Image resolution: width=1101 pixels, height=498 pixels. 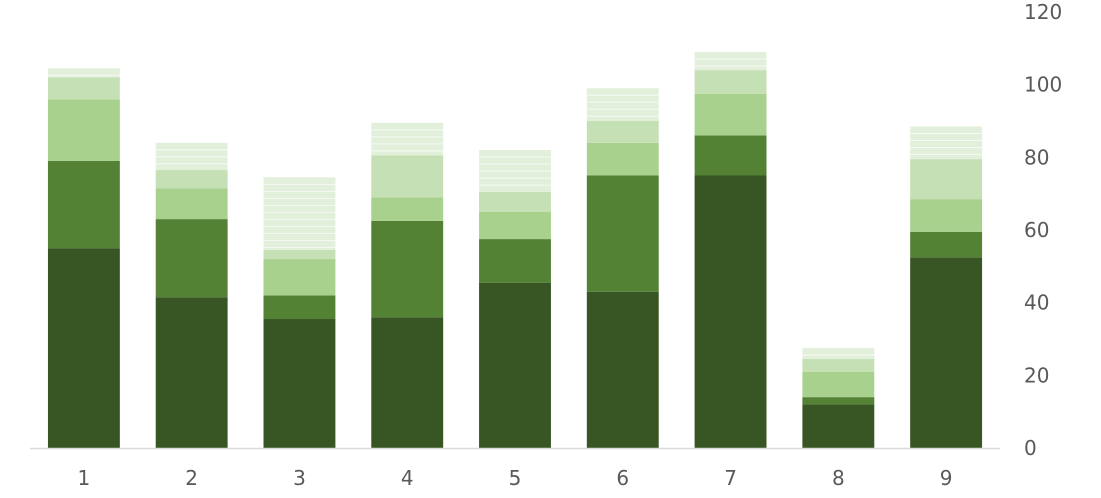 I want to click on bar-segment-5-s1, so click(x=515, y=365).